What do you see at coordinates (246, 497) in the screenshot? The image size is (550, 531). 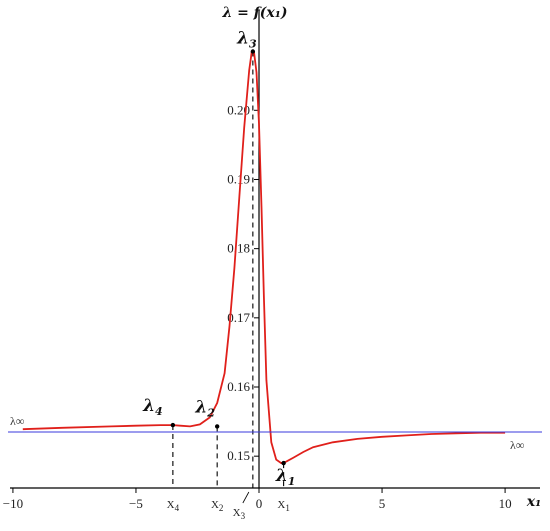 I see `x3-pointer` at bounding box center [246, 497].